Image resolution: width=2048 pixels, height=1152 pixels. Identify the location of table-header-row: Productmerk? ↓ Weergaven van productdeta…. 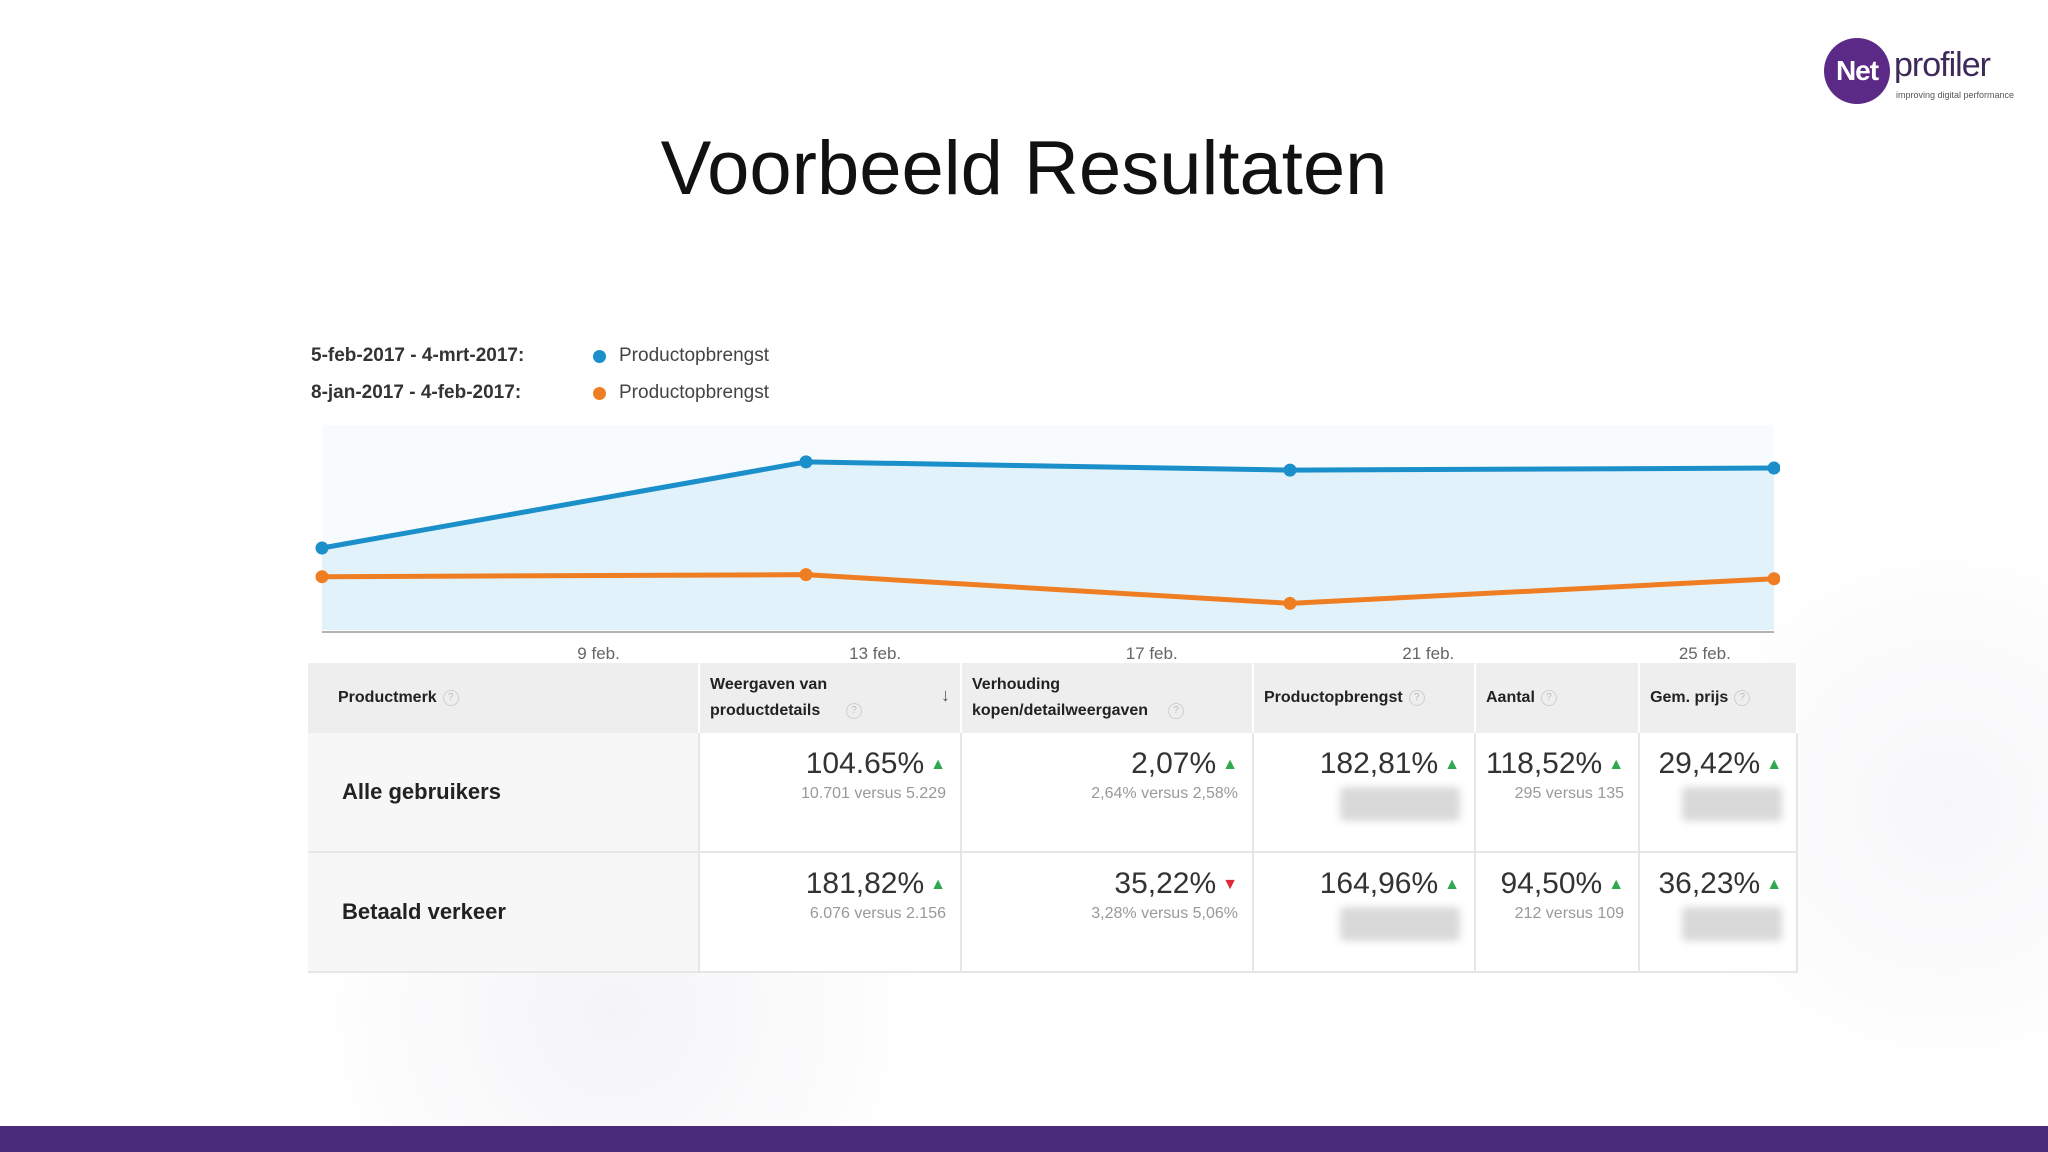
(1053, 698).